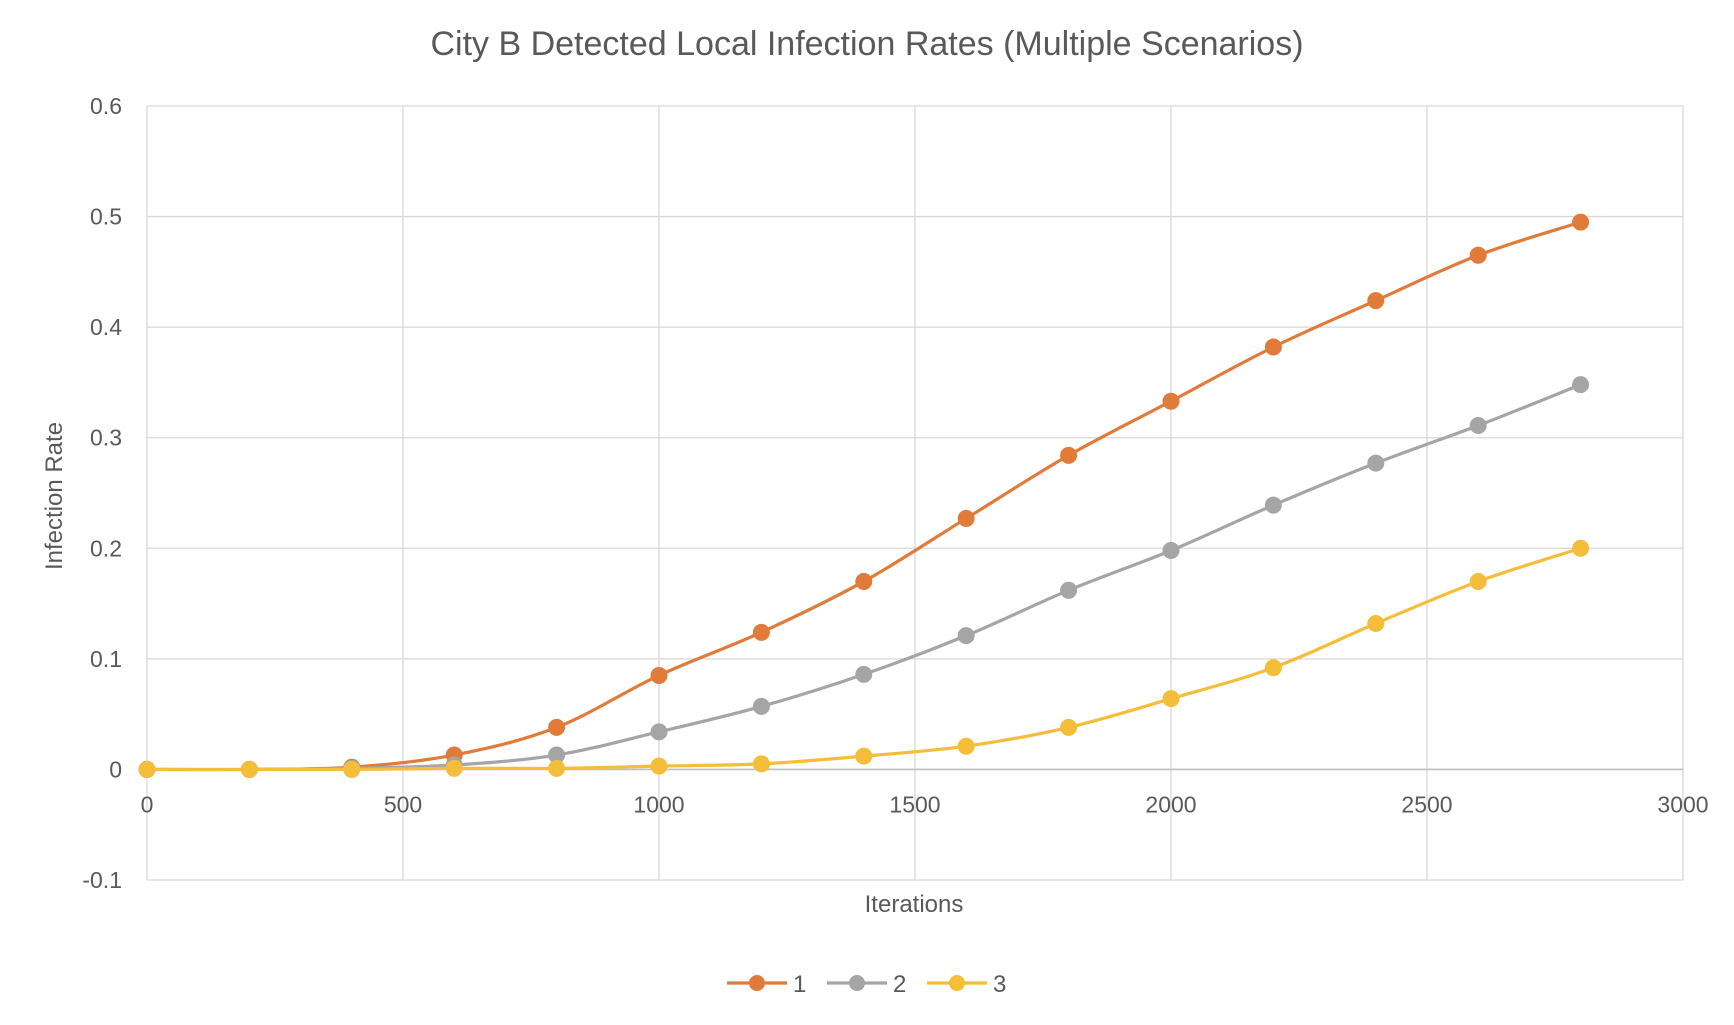  What do you see at coordinates (1426, 804) in the screenshot?
I see `x-tick-label: 2500` at bounding box center [1426, 804].